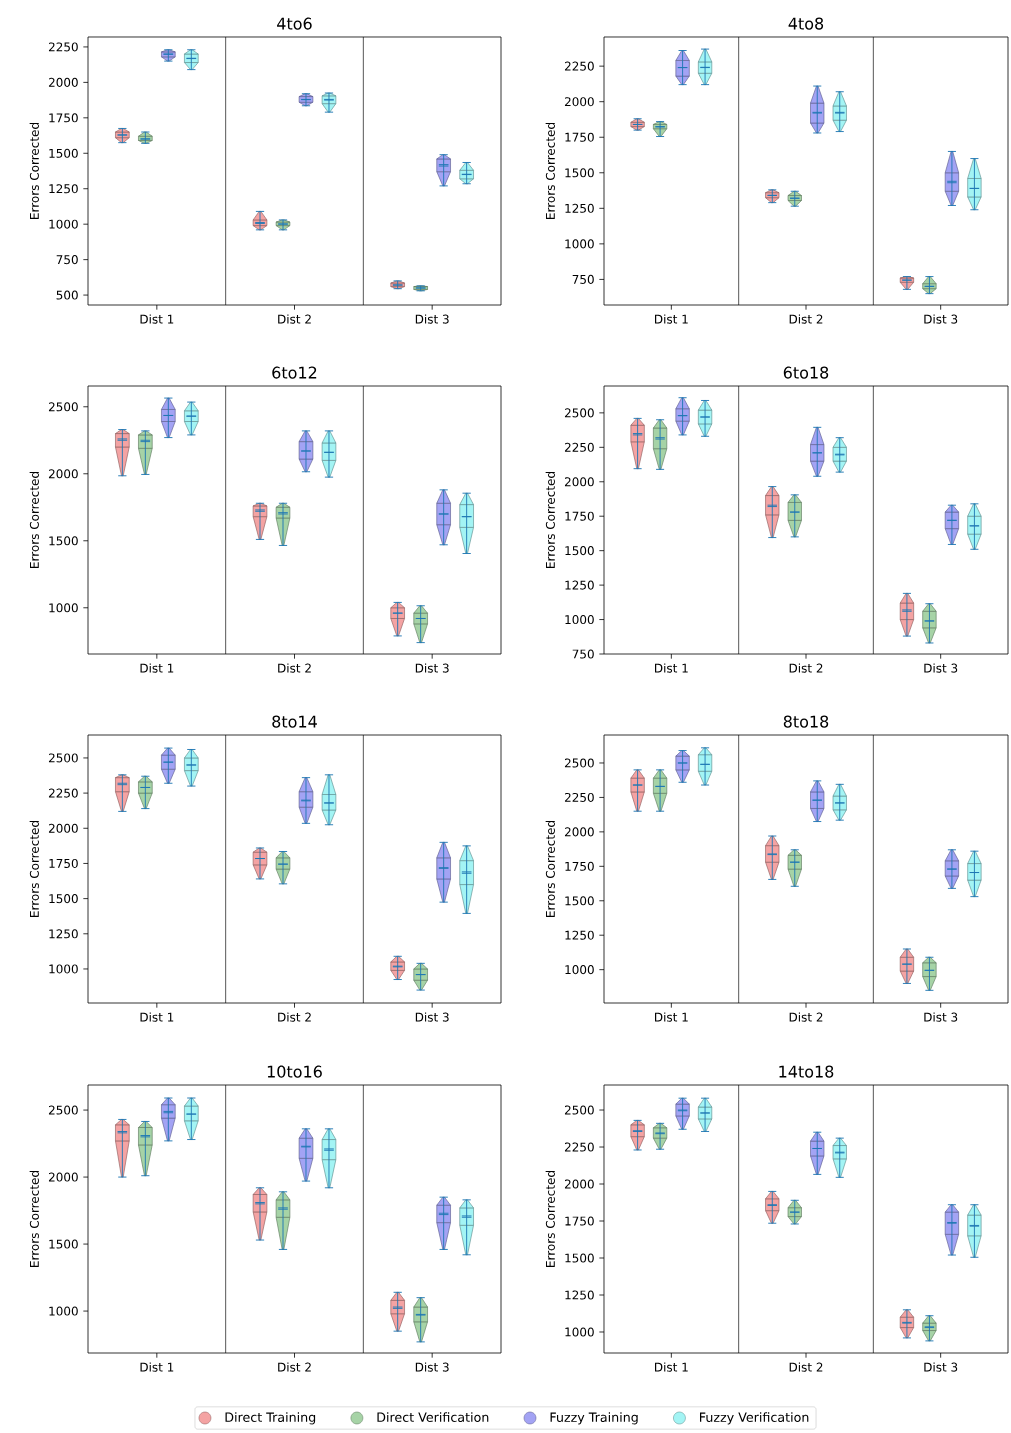 This screenshot has width=1011, height=1433. What do you see at coordinates (806, 23) in the screenshot?
I see `chart-title: 4to8` at bounding box center [806, 23].